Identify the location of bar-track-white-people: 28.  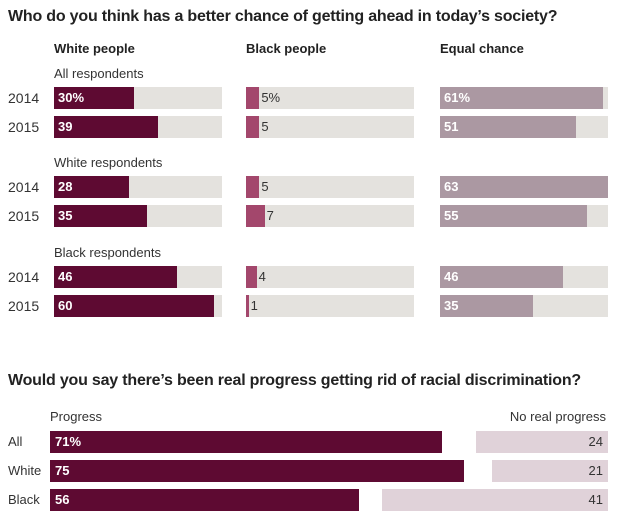
(138, 187).